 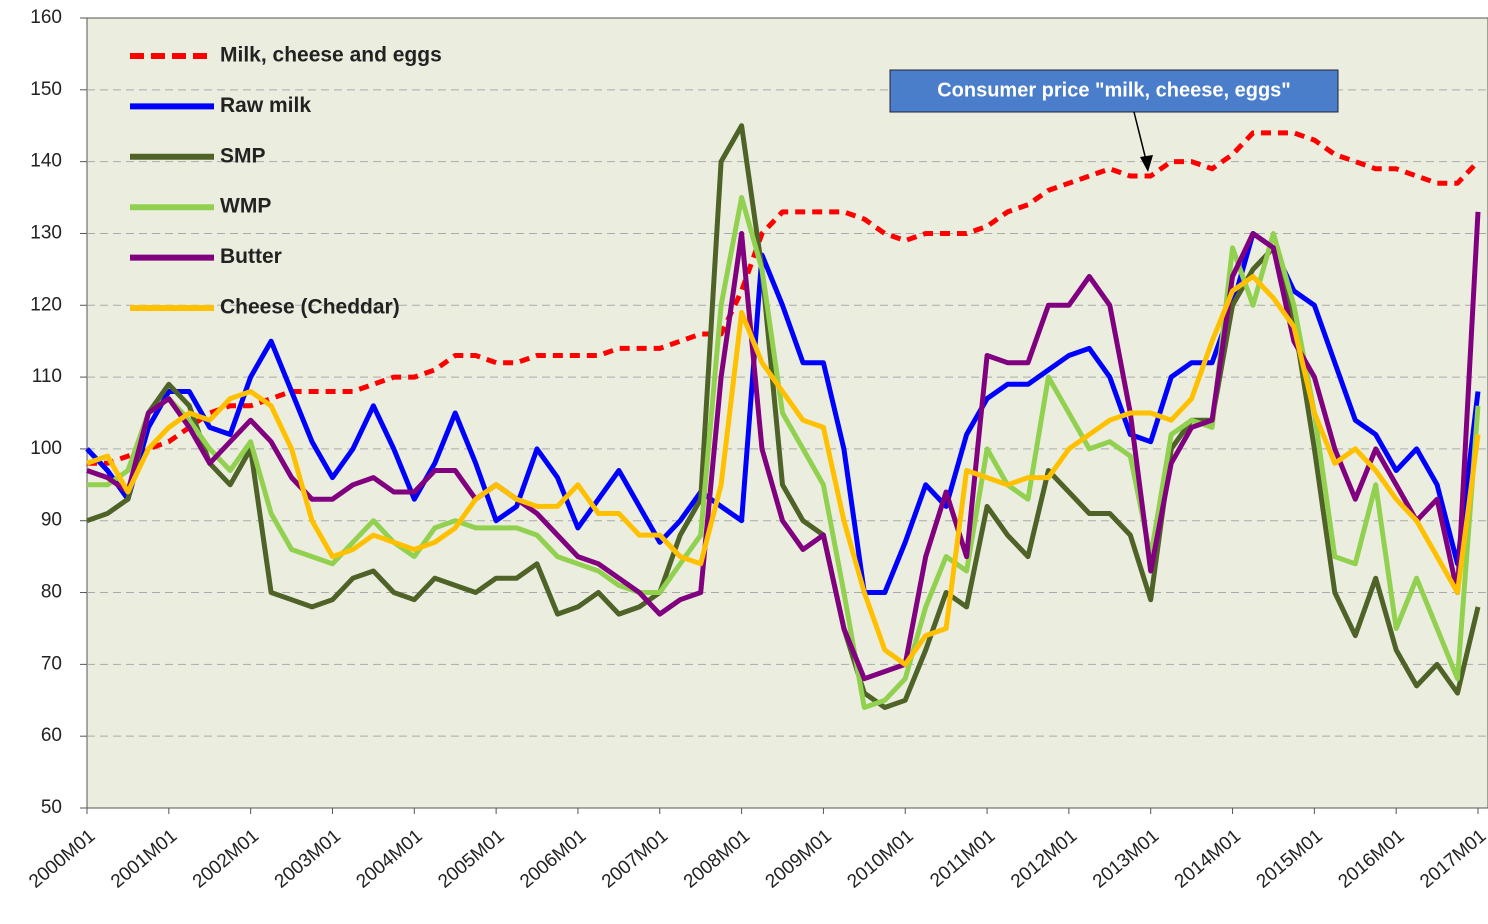 I want to click on y-tick-label: 100, so click(x=46, y=448).